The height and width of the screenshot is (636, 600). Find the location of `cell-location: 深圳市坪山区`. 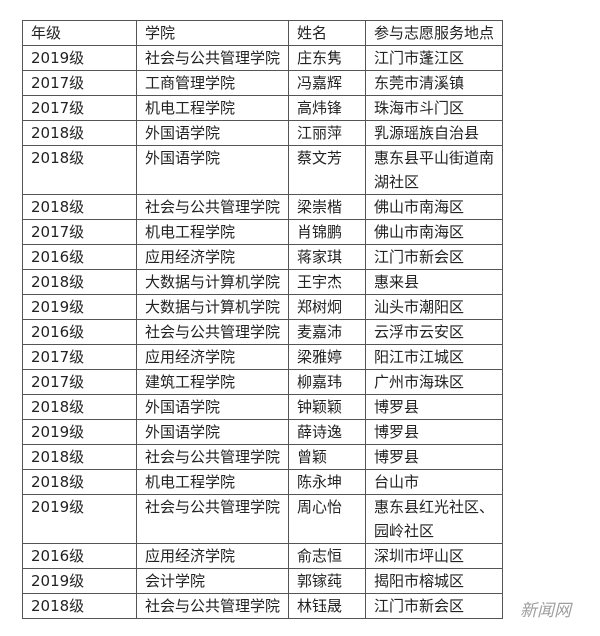

cell-location: 深圳市坪山区 is located at coordinates (434, 556).